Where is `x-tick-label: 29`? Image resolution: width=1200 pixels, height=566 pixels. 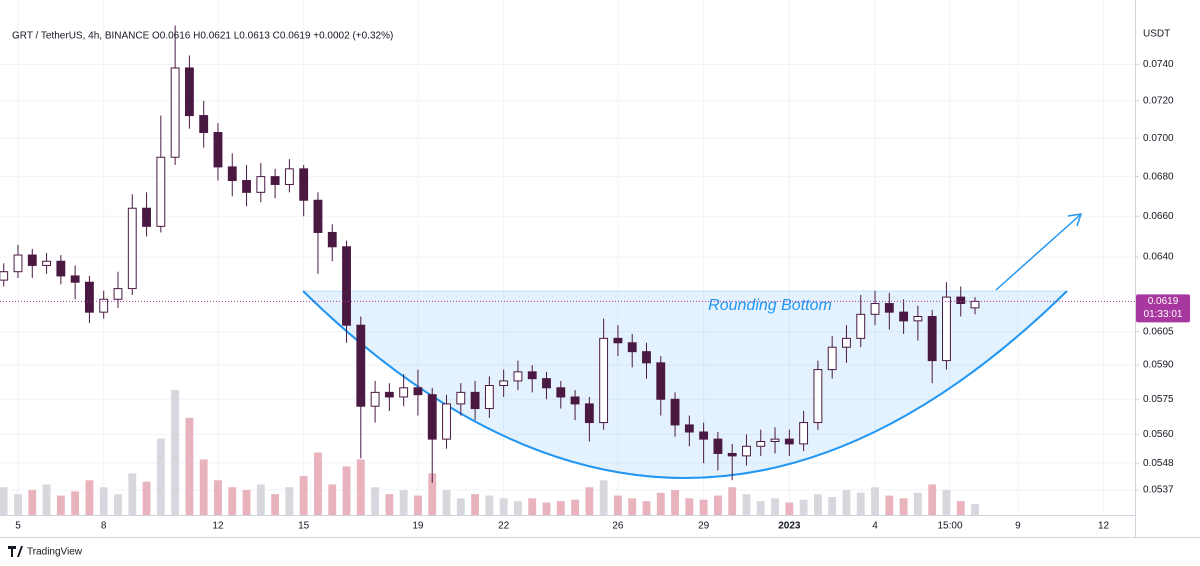
x-tick-label: 29 is located at coordinates (704, 526).